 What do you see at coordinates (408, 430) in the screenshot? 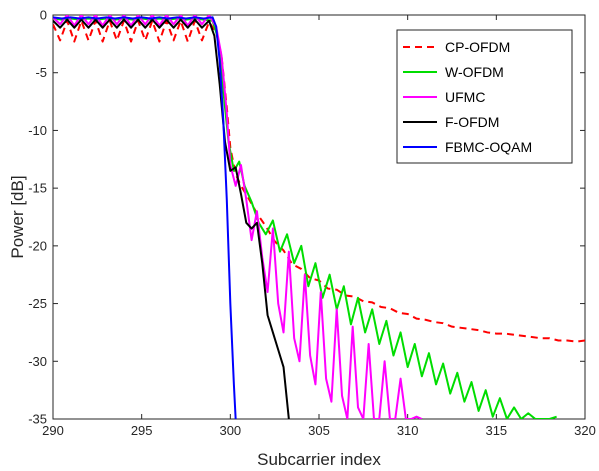
I see `x-tick-label: 310` at bounding box center [408, 430].